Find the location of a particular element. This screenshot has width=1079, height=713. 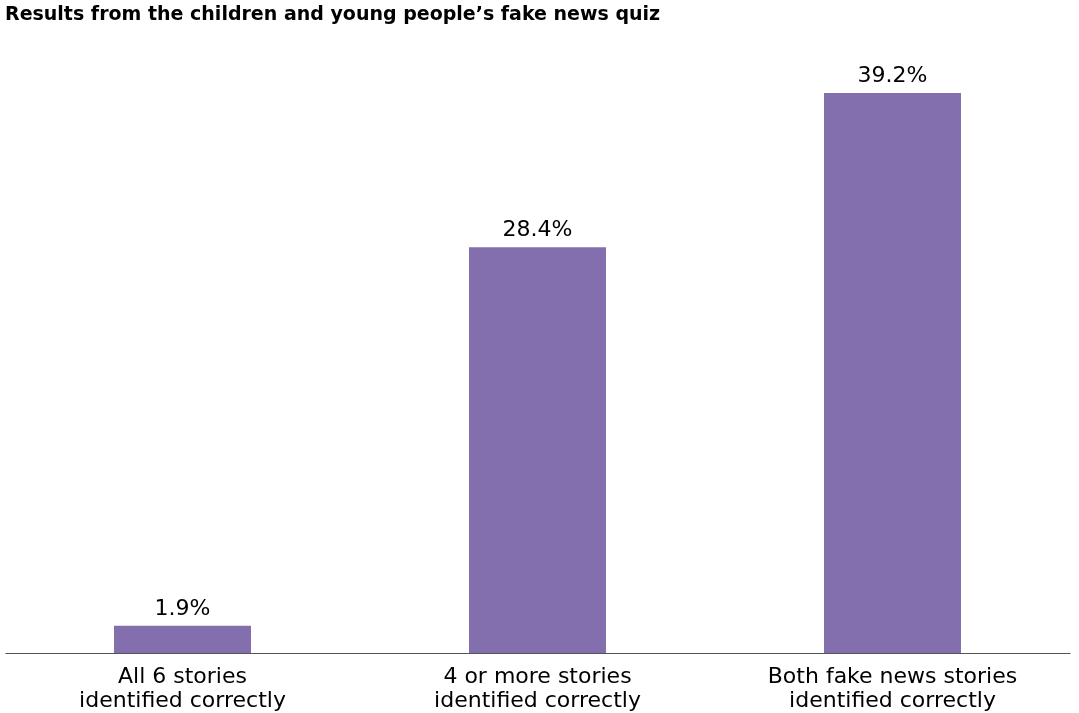

x-tick-label: All 6 stories identified correctly is located at coordinates (182, 687).